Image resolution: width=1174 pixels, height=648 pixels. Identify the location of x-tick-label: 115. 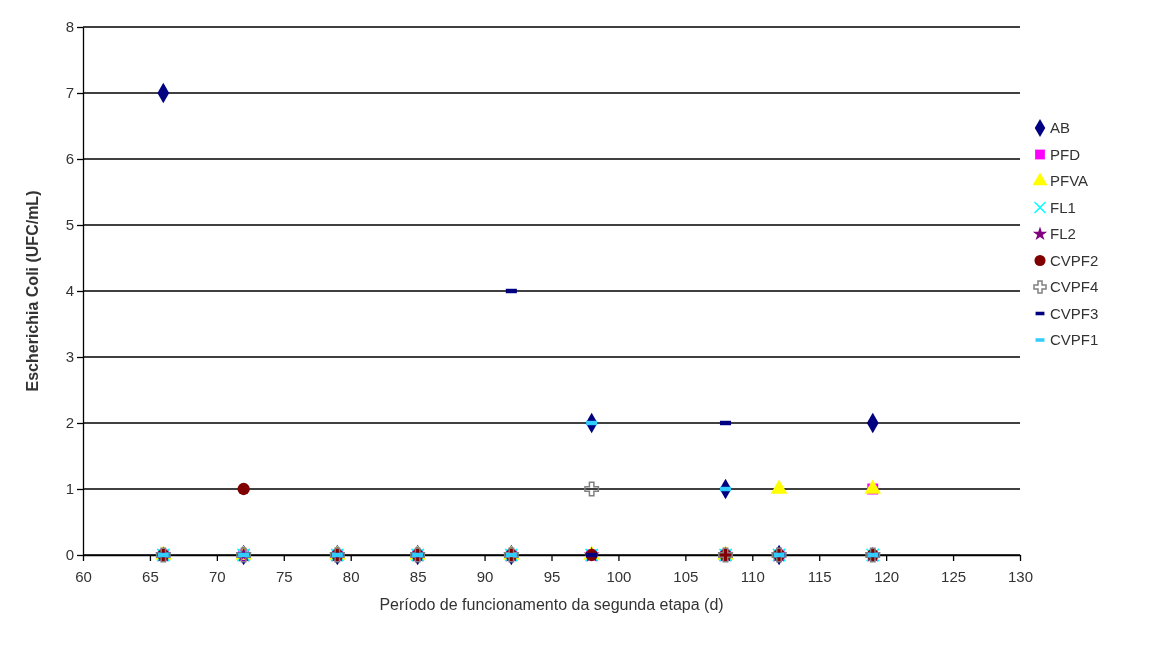
(819, 576).